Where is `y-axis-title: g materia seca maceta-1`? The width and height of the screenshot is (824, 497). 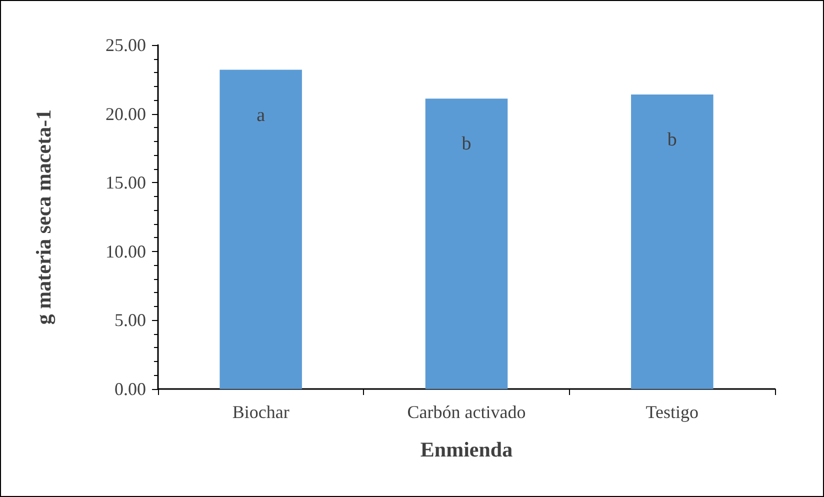
y-axis-title: g materia seca maceta-1 is located at coordinates (44, 217).